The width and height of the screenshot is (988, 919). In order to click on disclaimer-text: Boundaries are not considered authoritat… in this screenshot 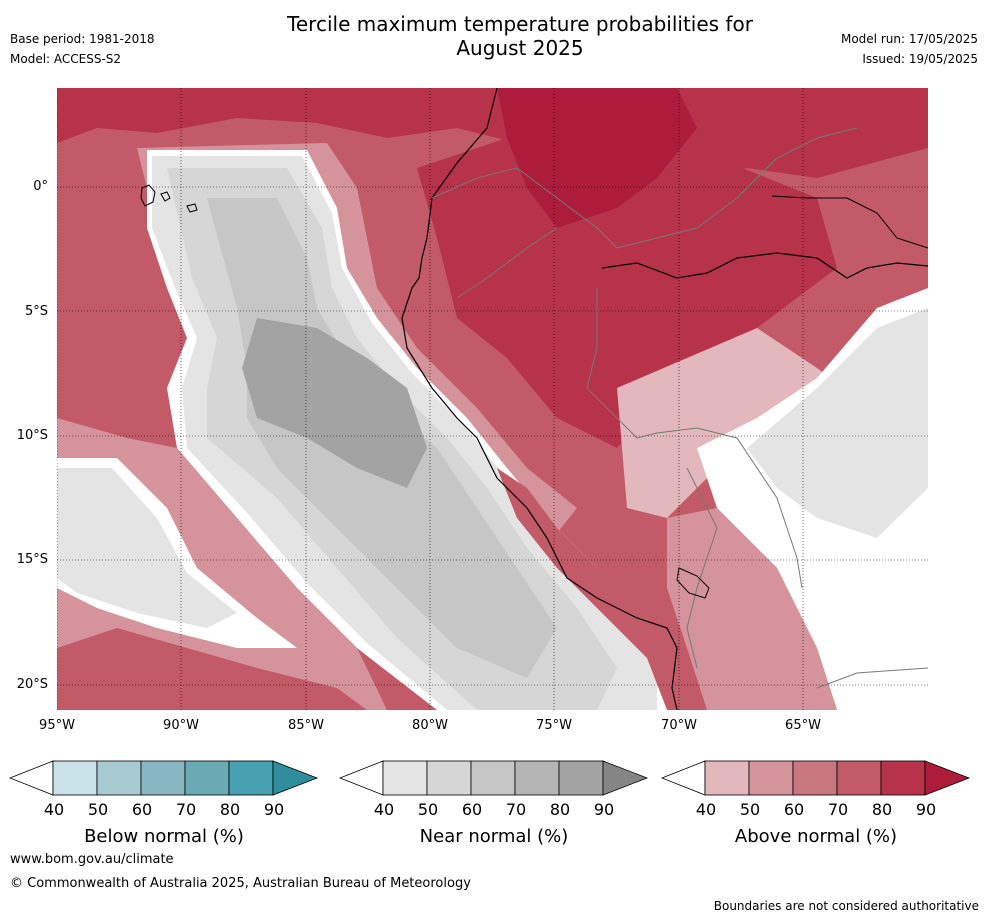, I will do `click(846, 906)`.